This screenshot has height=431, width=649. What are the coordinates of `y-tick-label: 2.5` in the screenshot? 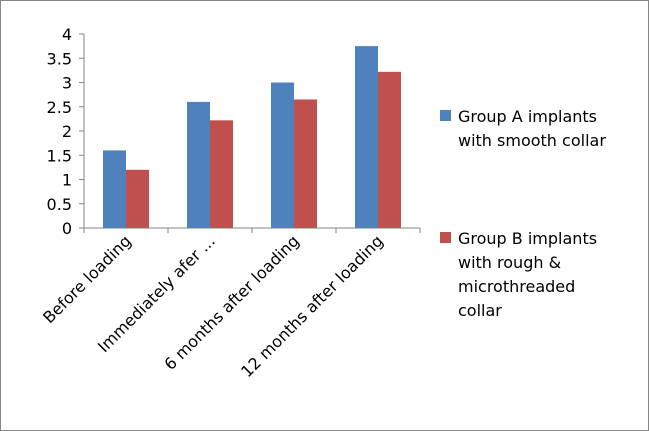 It's located at (59, 107).